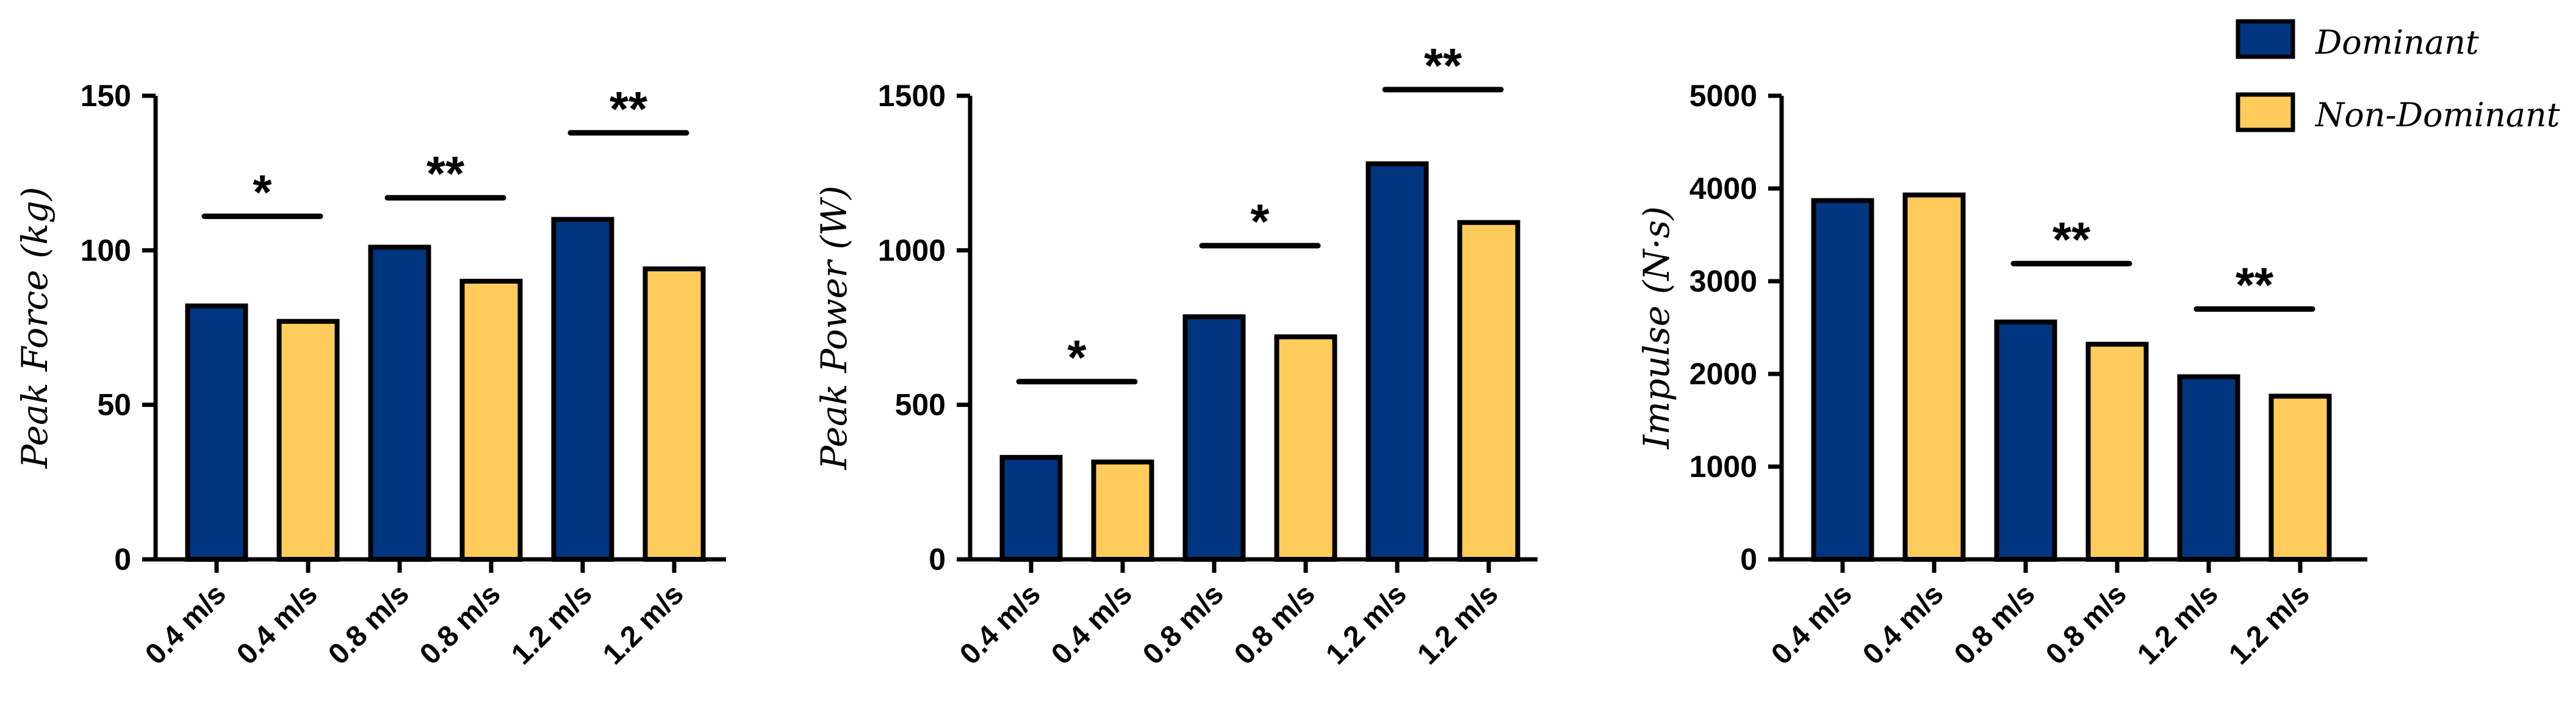  Describe the element at coordinates (1723, 96) in the screenshot. I see `y-tick-label: 5000` at that location.